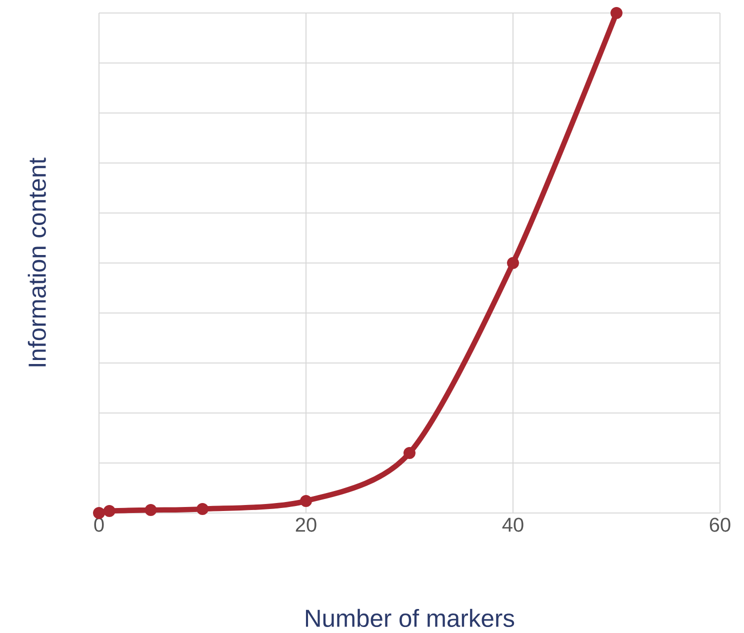  I want to click on x-tick-label: 60, so click(720, 525).